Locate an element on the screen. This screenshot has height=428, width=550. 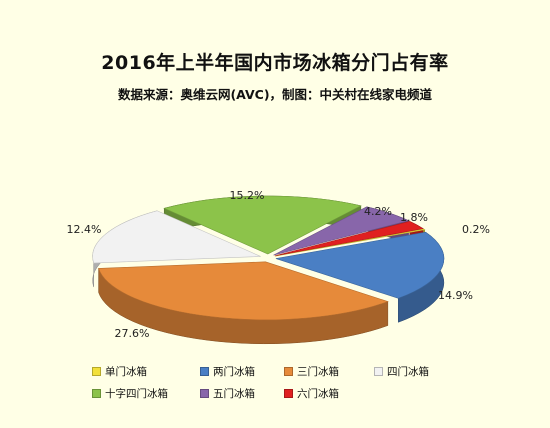
legend-item-6: 六门冰箱 is located at coordinates (311, 393).